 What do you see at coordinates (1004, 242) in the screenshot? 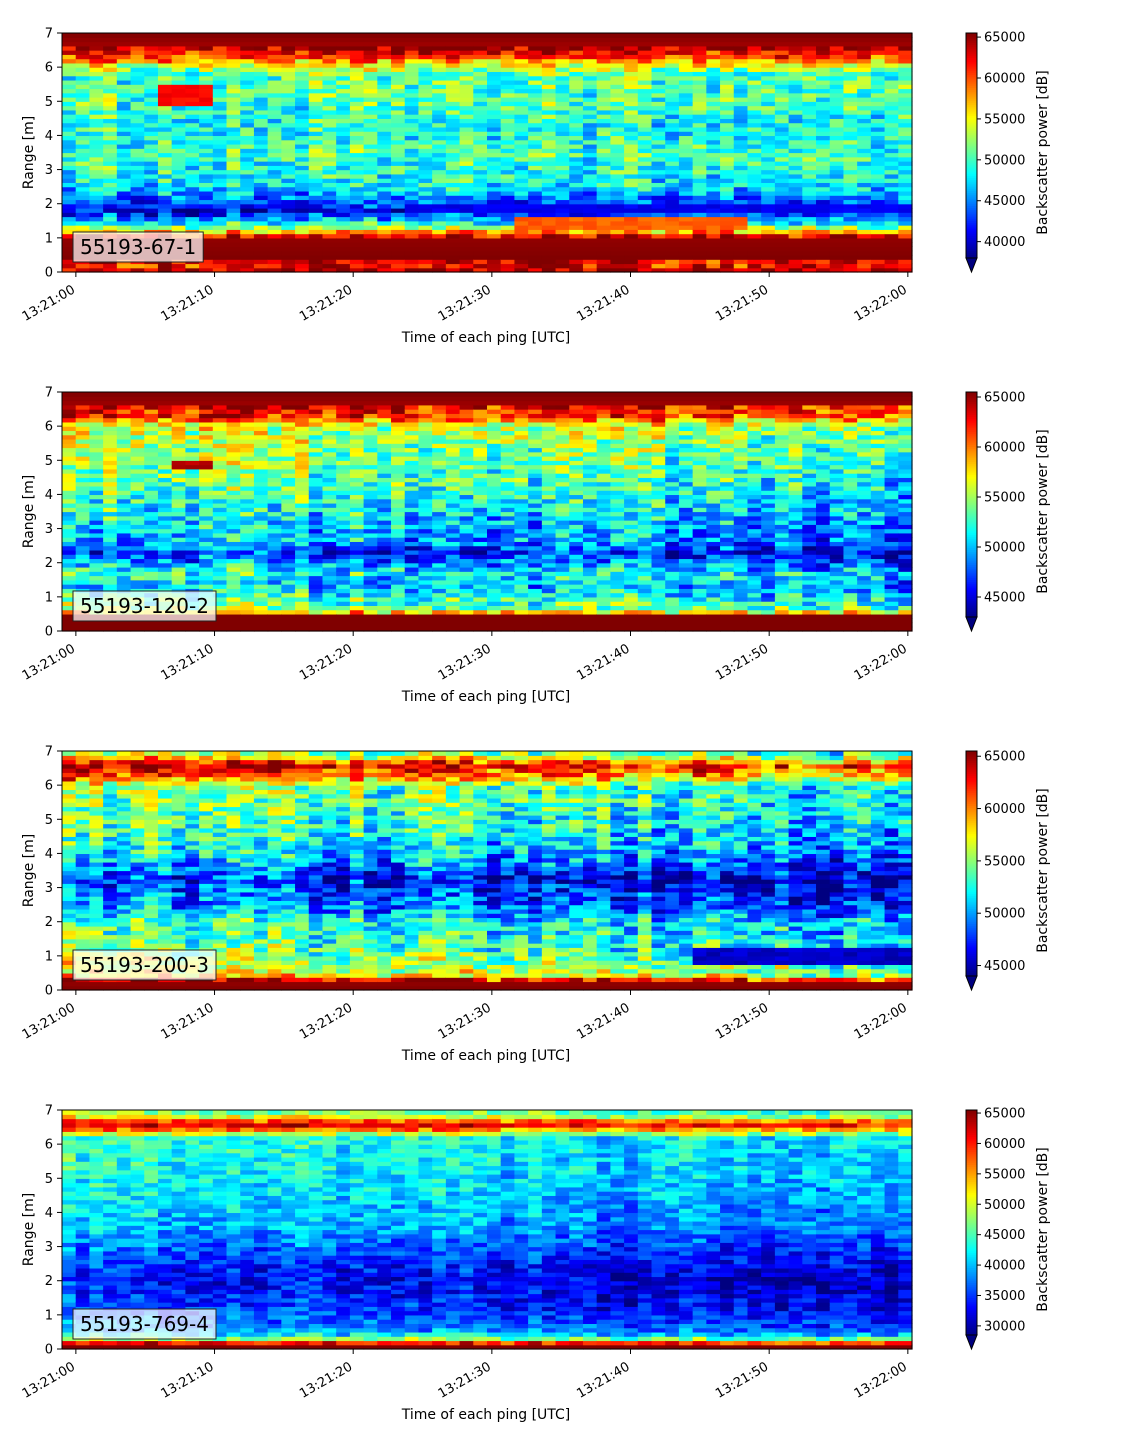
I see `colorbar-tick-label: 40000` at bounding box center [1004, 242].